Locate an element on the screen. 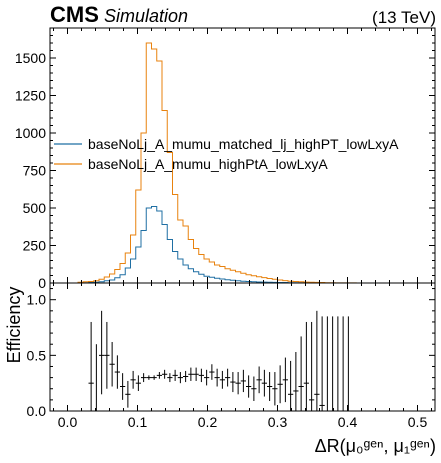  bottom-x-tick-label: 0.3 is located at coordinates (278, 422).